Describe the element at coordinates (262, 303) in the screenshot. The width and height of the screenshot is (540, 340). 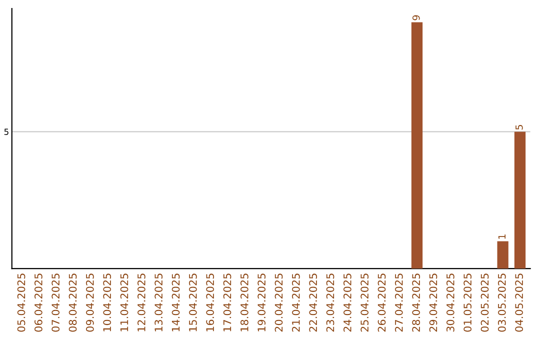
I see `x-tick-label: 19.04.2025` at that location.